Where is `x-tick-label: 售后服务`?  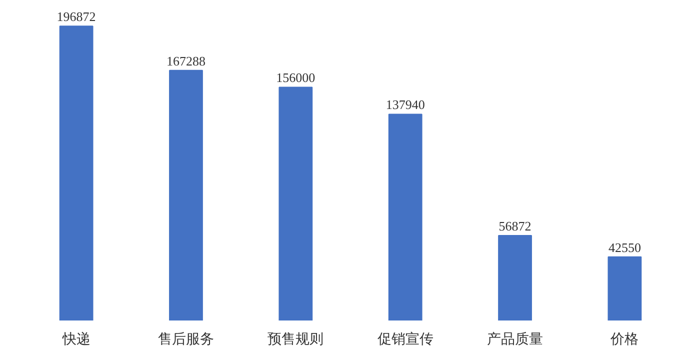
x-tick-label: 售后服务 is located at coordinates (186, 340).